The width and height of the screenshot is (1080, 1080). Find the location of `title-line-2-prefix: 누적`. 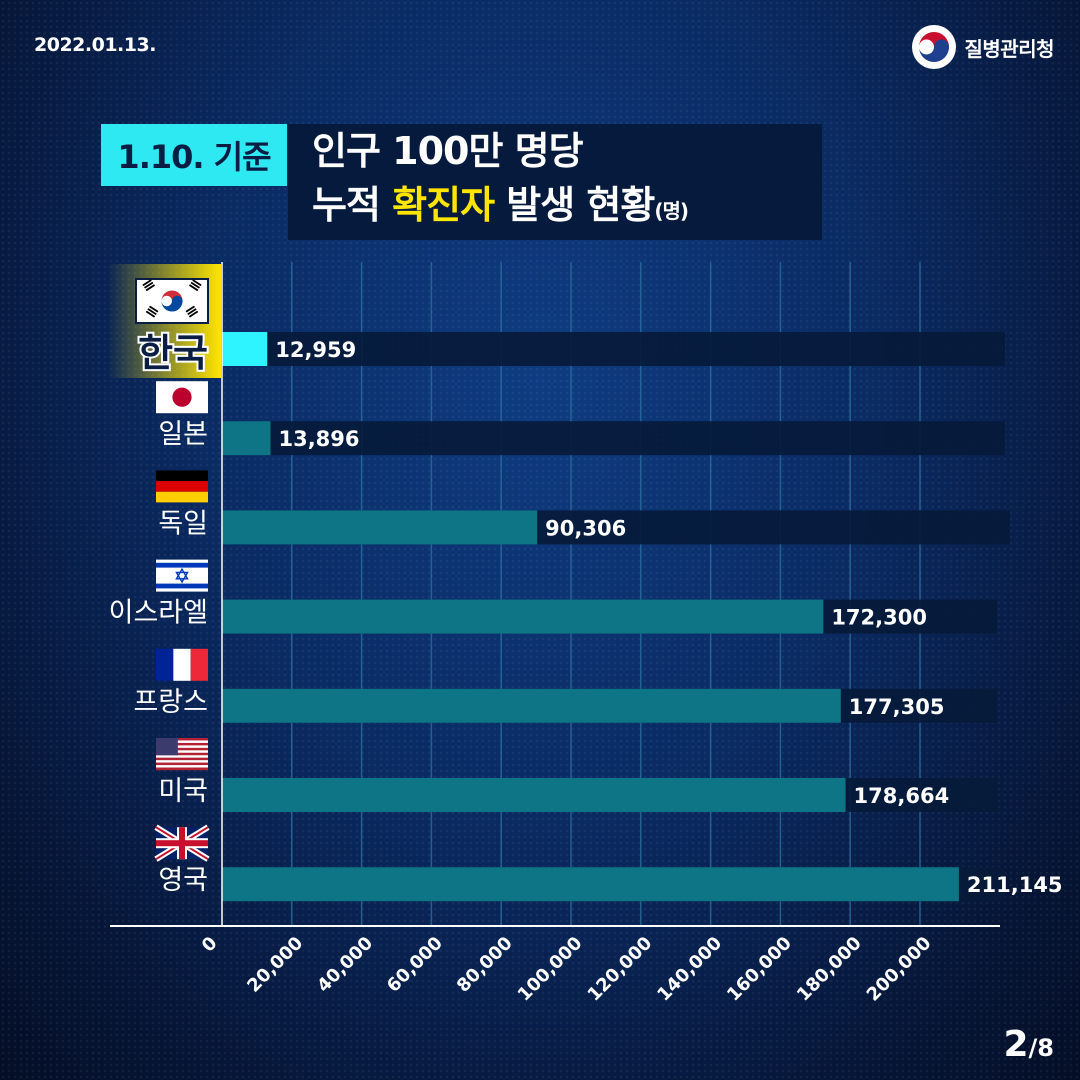

title-line-2-prefix: 누적 is located at coordinates (352, 205).